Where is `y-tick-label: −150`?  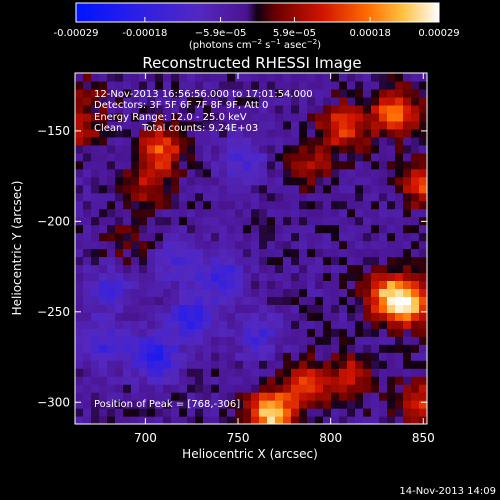
y-tick-label: −150 is located at coordinates (53, 131).